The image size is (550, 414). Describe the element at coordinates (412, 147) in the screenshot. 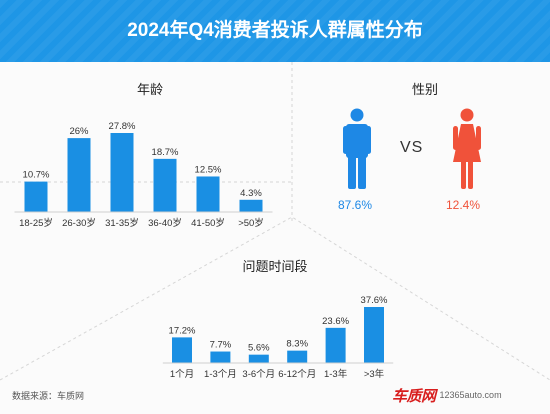

I see `vs-label: VS` at that location.